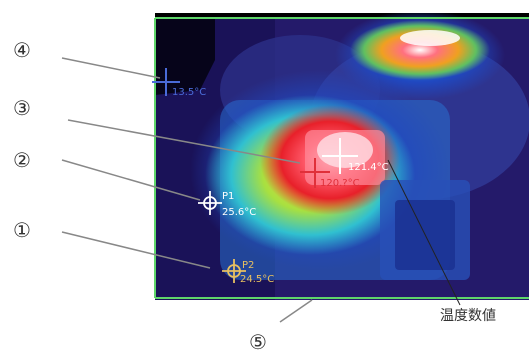 The width and height of the screenshot is (529, 356). Describe the element at coordinates (248, 265) in the screenshot. I see `p2-label: P2` at that location.